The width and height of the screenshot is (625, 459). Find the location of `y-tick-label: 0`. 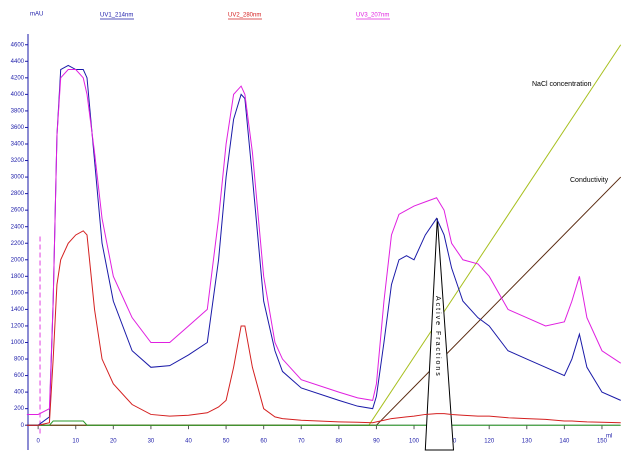

y-tick-label: 0 is located at coordinates (23, 426).